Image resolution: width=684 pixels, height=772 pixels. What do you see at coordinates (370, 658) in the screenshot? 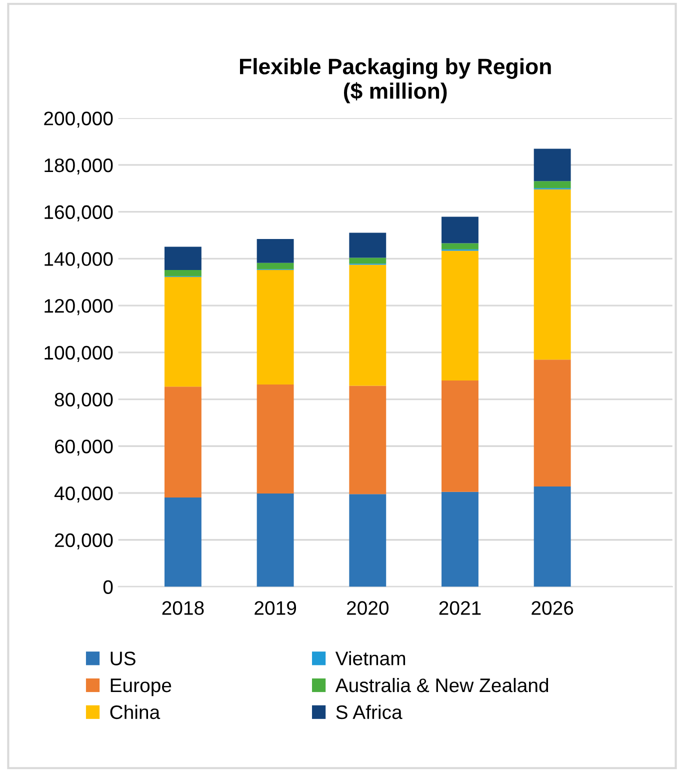
I see `legend-label: Vietnam` at bounding box center [370, 658].